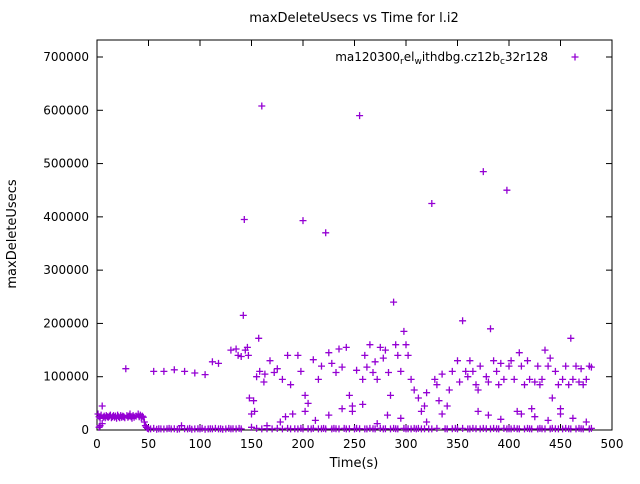 Image resolution: width=640 pixels, height=484 pixels. I want to click on y-tick-label: 200000, so click(66, 323).